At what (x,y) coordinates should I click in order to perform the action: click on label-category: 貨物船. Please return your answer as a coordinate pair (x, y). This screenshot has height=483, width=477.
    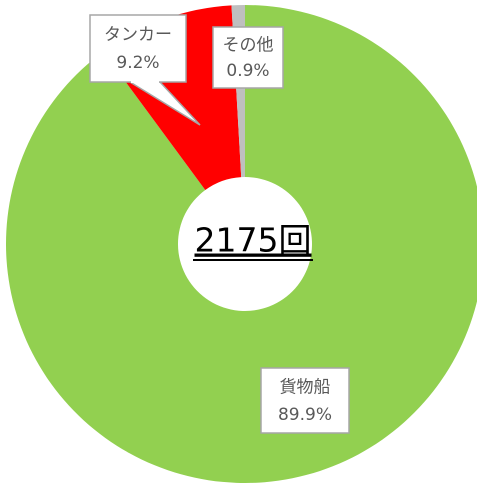
    Looking at the image, I should click on (305, 388).